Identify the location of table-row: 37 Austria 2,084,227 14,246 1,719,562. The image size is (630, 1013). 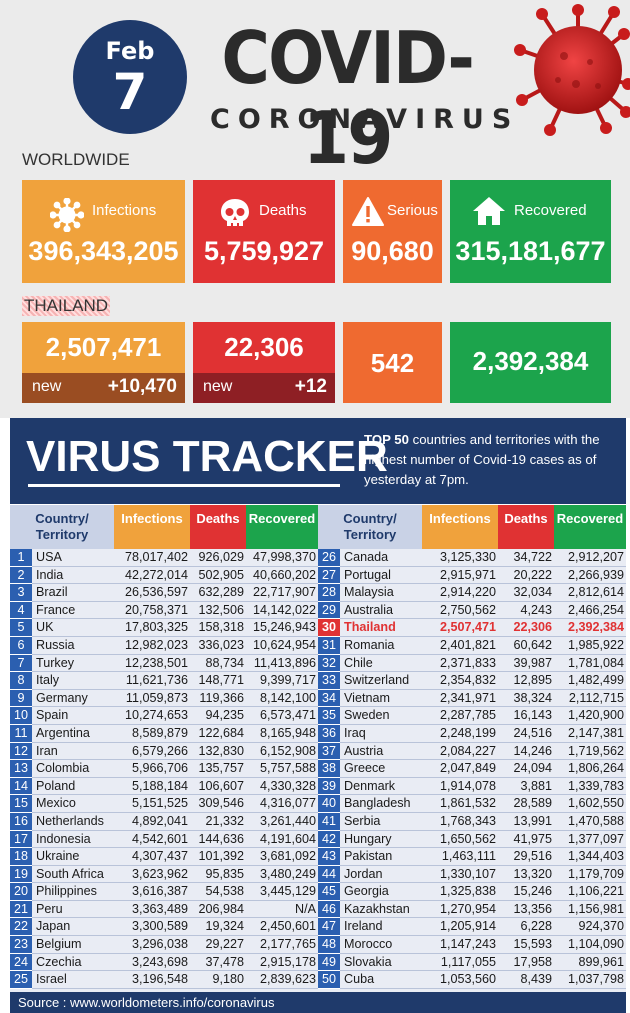
(472, 751).